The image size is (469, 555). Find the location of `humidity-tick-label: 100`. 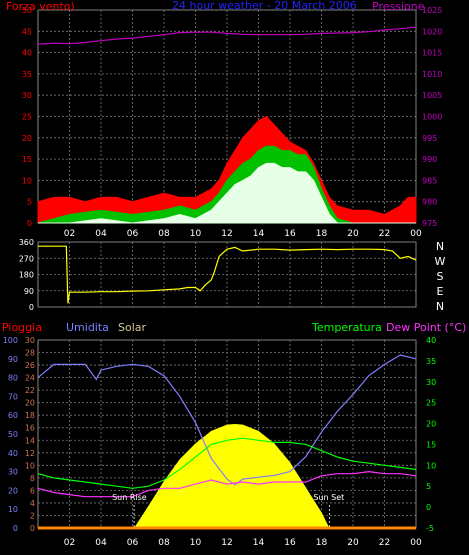

humidity-tick-label: 100 is located at coordinates (10, 340).